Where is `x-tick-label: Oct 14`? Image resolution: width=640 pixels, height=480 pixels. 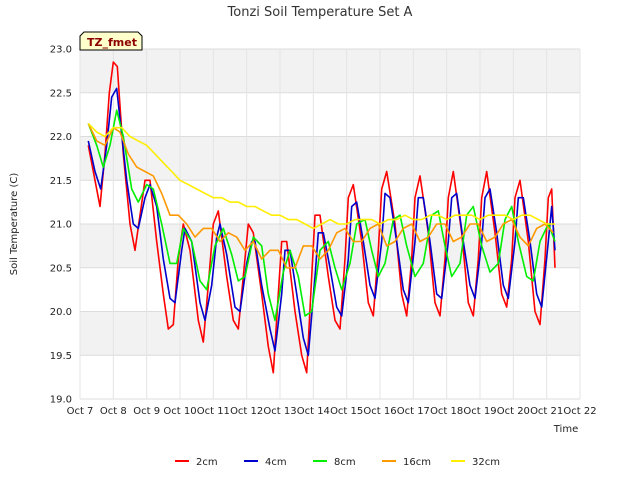
x-tick-label: Oct 14 is located at coordinates (313, 411).